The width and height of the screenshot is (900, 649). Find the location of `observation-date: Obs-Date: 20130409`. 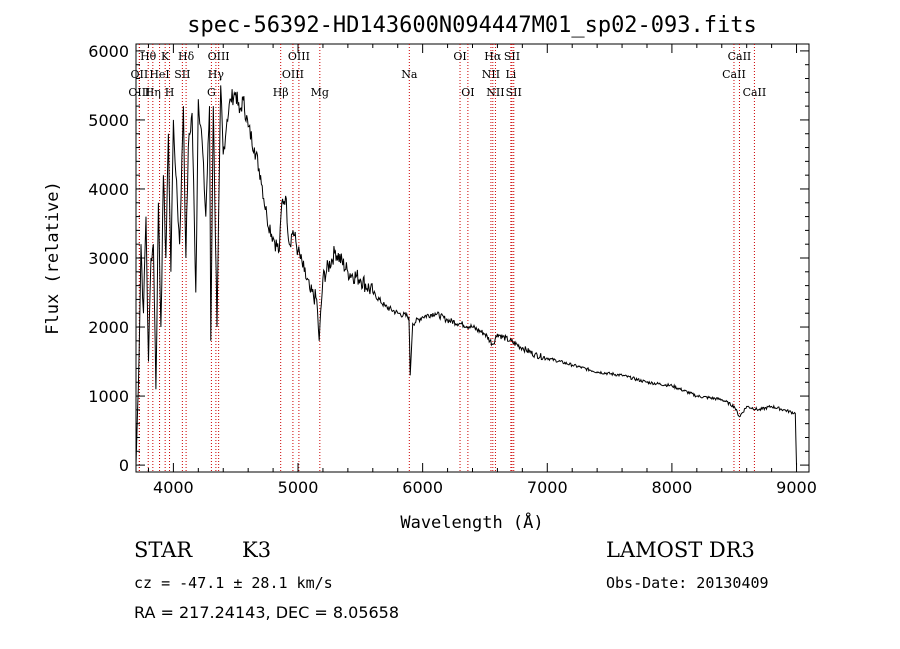

observation-date: Obs-Date: 20130409 is located at coordinates (687, 583).